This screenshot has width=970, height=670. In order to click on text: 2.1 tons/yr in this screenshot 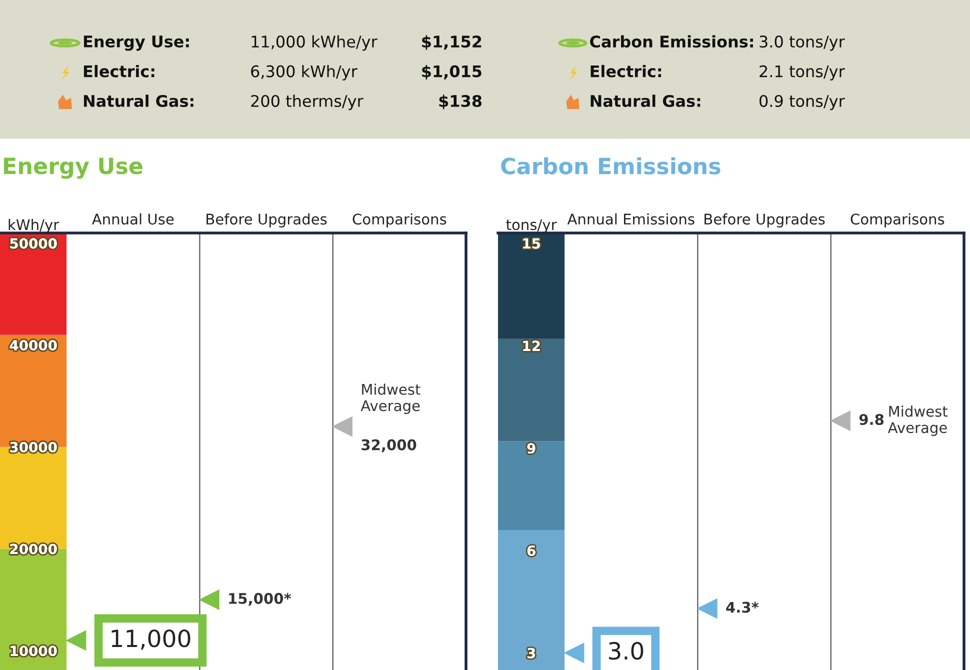, I will do `click(802, 72)`.